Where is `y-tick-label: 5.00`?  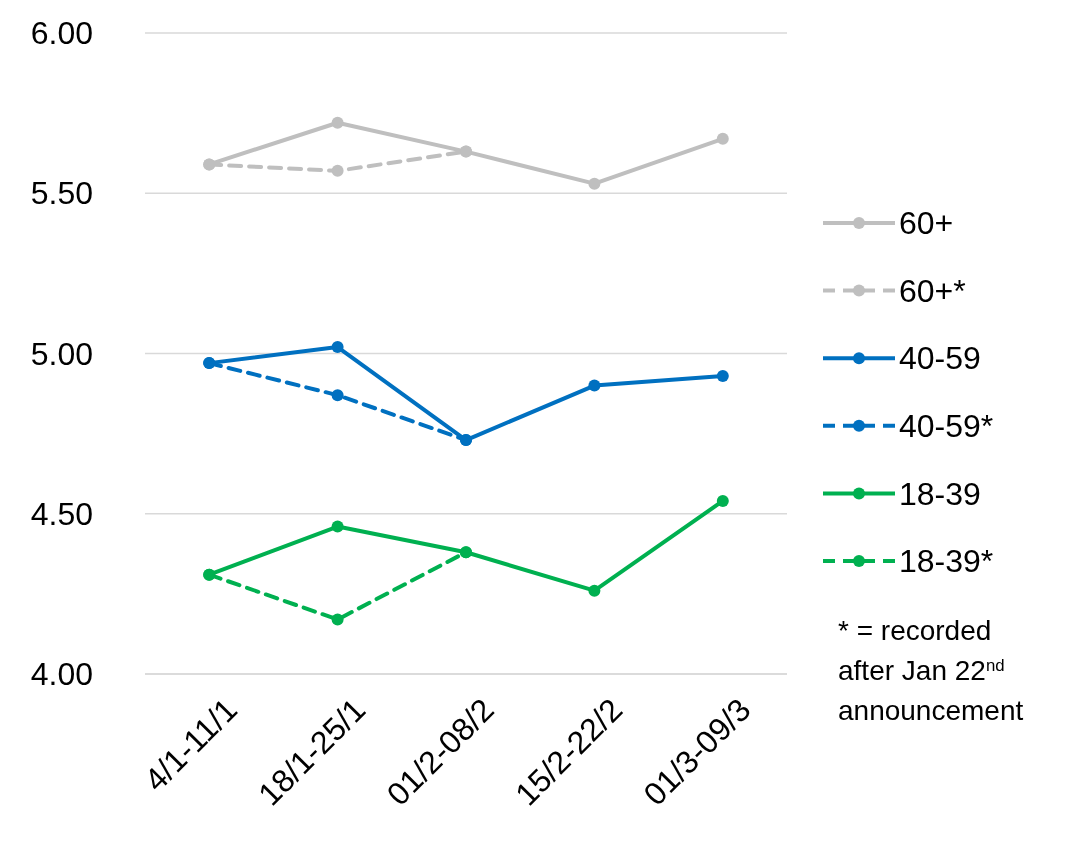
y-tick-label: 5.00 is located at coordinates (61, 353).